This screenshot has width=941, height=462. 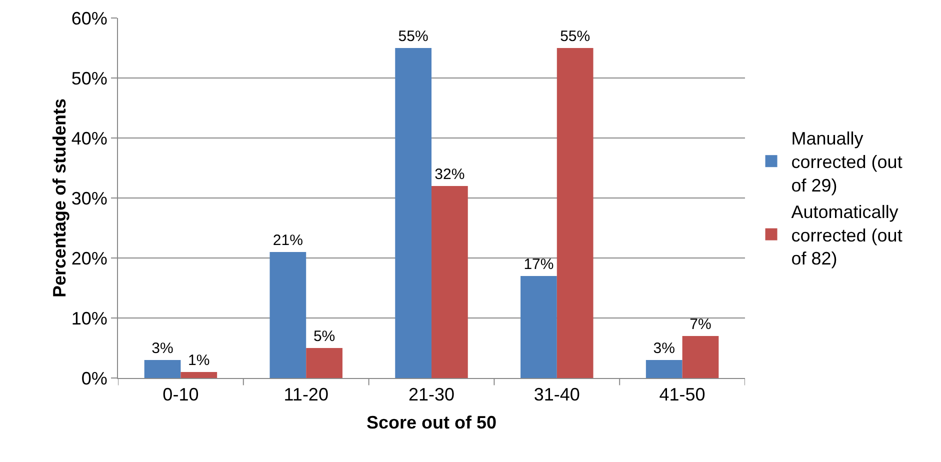 What do you see at coordinates (557, 394) in the screenshot?
I see `x-tick-label: 31-40` at bounding box center [557, 394].